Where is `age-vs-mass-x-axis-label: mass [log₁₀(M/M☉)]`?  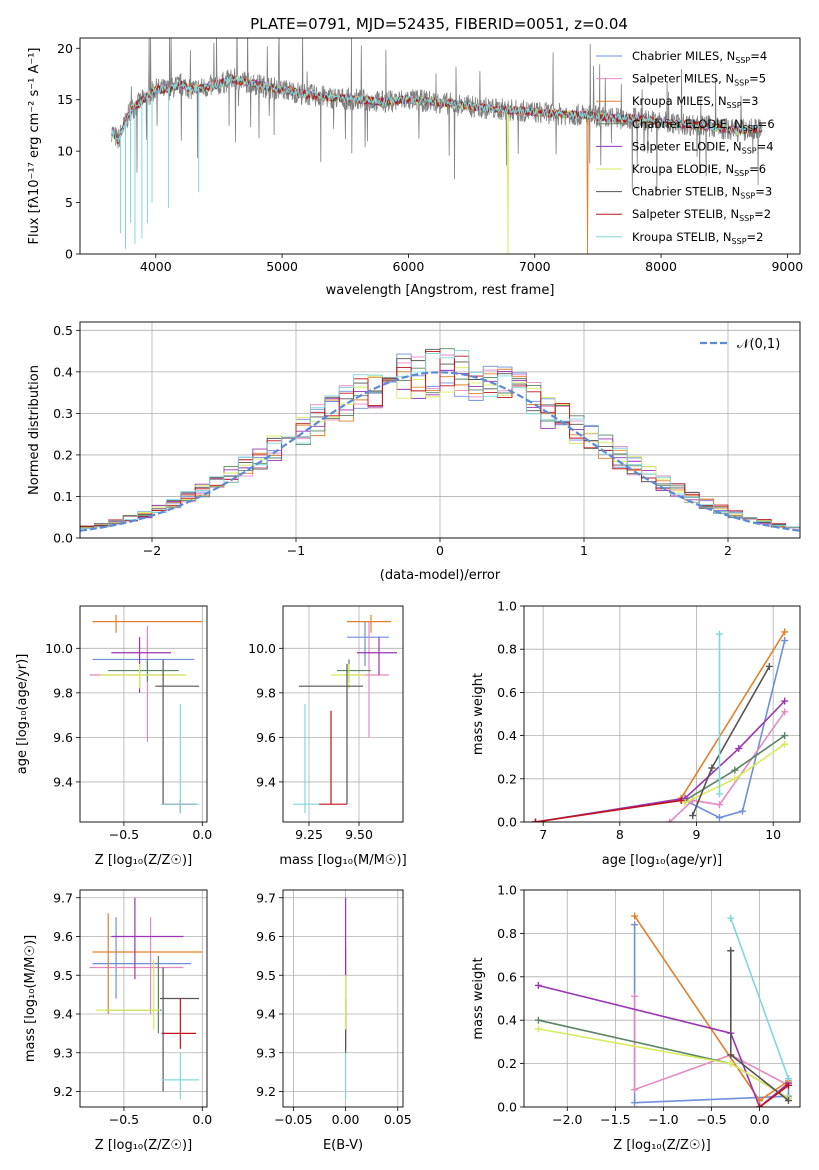
age-vs-mass-x-axis-label: mass [log₁₀(M/M☉)] is located at coordinates (342, 860).